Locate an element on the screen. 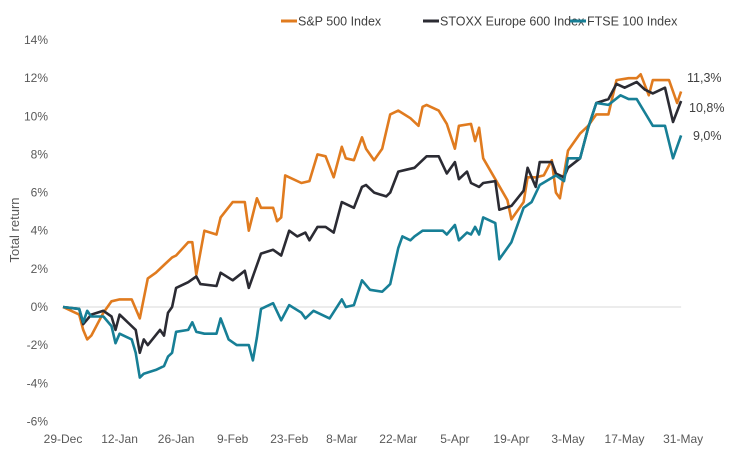 The height and width of the screenshot is (455, 731). legend-item: FTSE 100 Index is located at coordinates (624, 22).